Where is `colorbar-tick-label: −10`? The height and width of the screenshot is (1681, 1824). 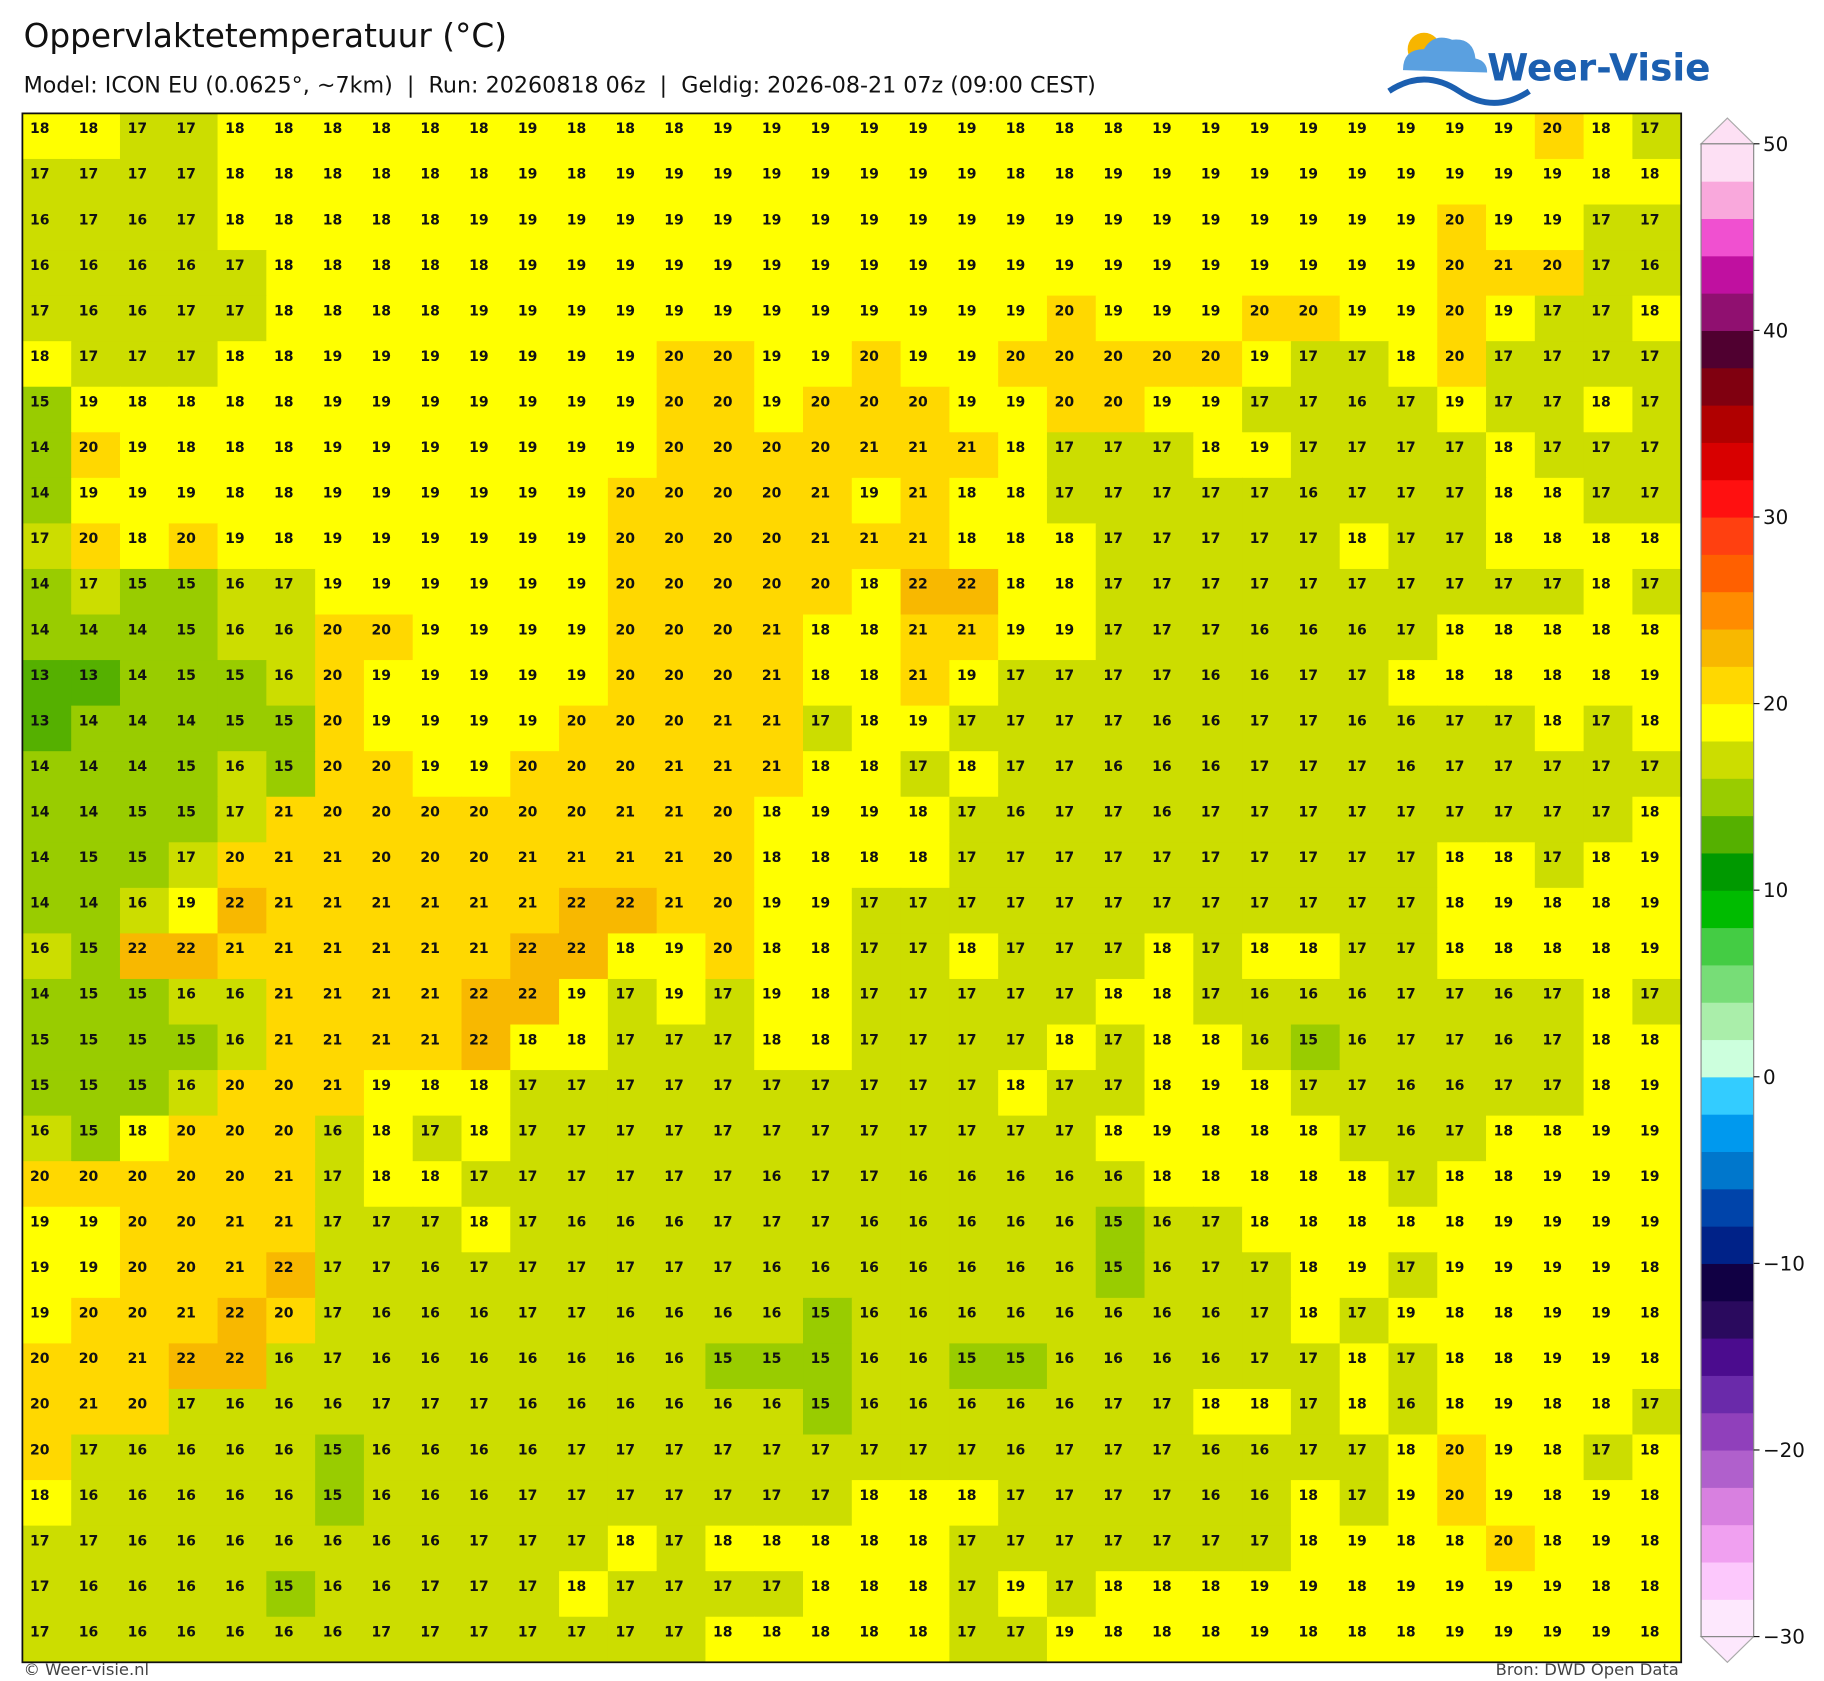 colorbar-tick-label: −10 is located at coordinates (1784, 1263).